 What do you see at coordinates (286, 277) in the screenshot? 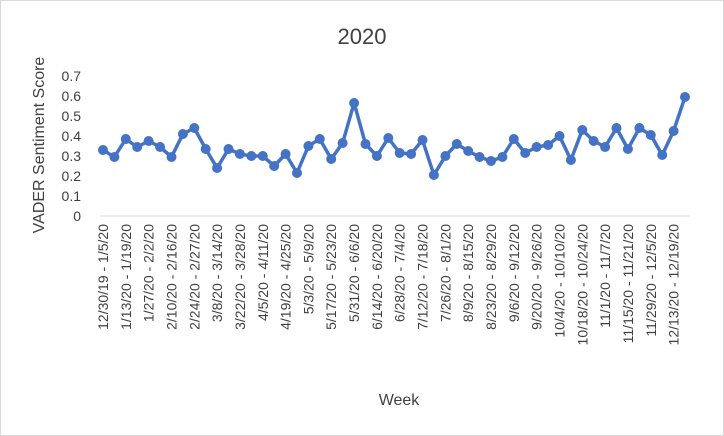
I see `x-tick-label: 4/19/20 - 4/25/20` at bounding box center [286, 277].